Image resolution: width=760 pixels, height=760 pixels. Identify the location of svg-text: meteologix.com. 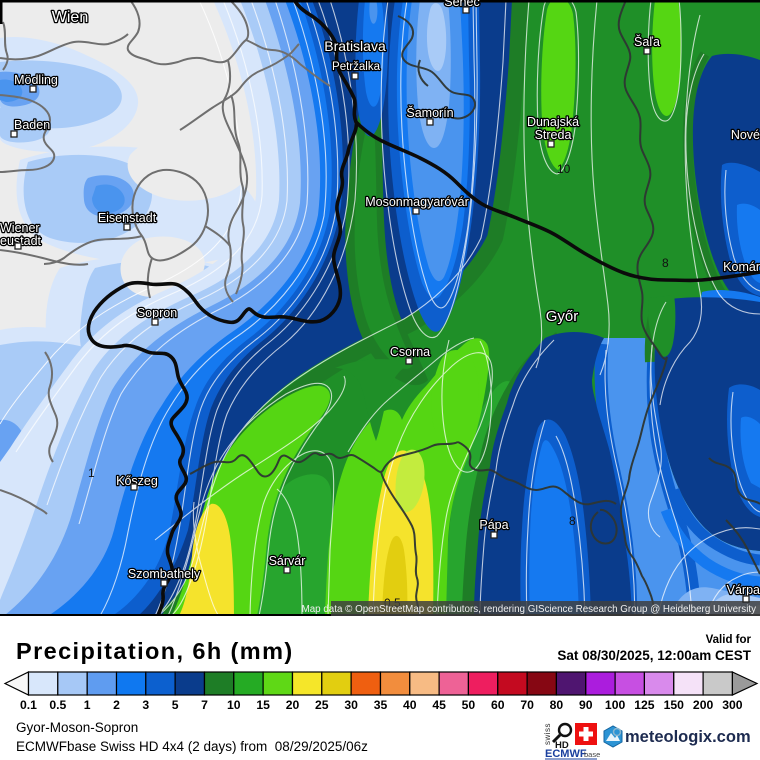
(688, 737).